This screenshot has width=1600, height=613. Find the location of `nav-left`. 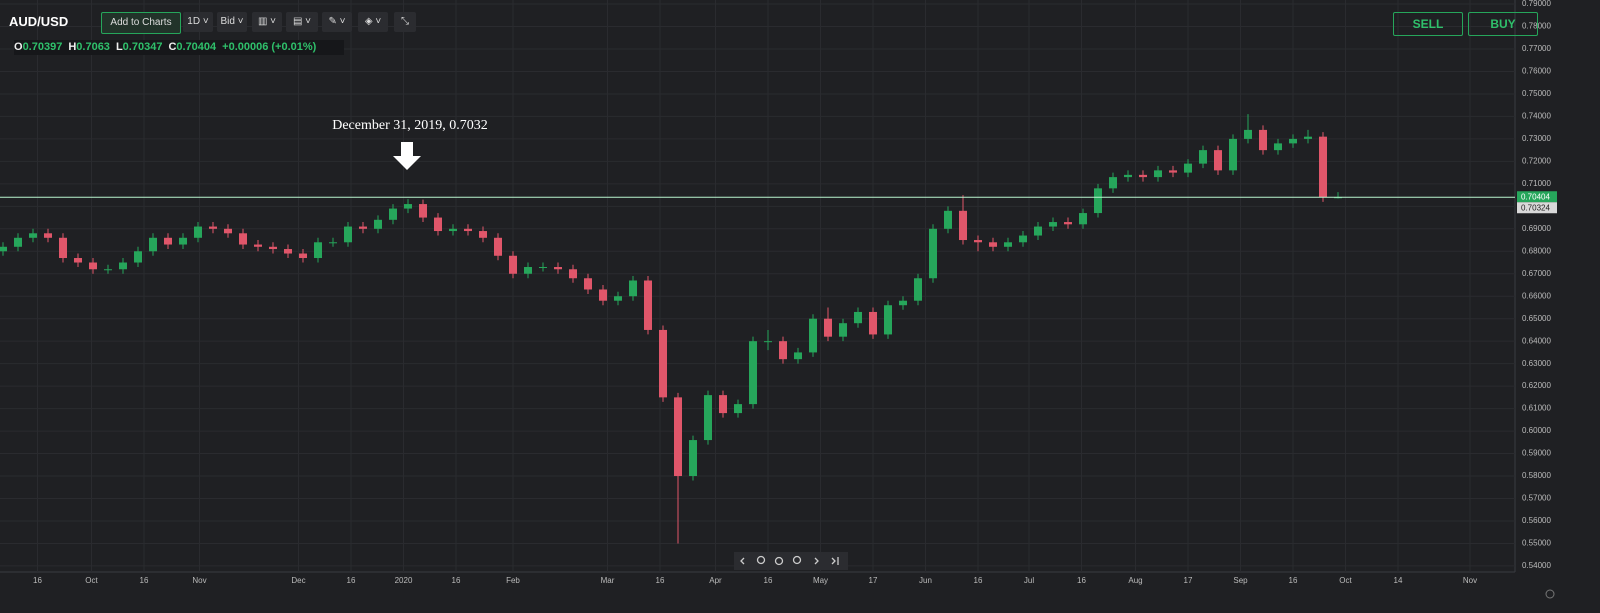

nav-left is located at coordinates (742, 561).